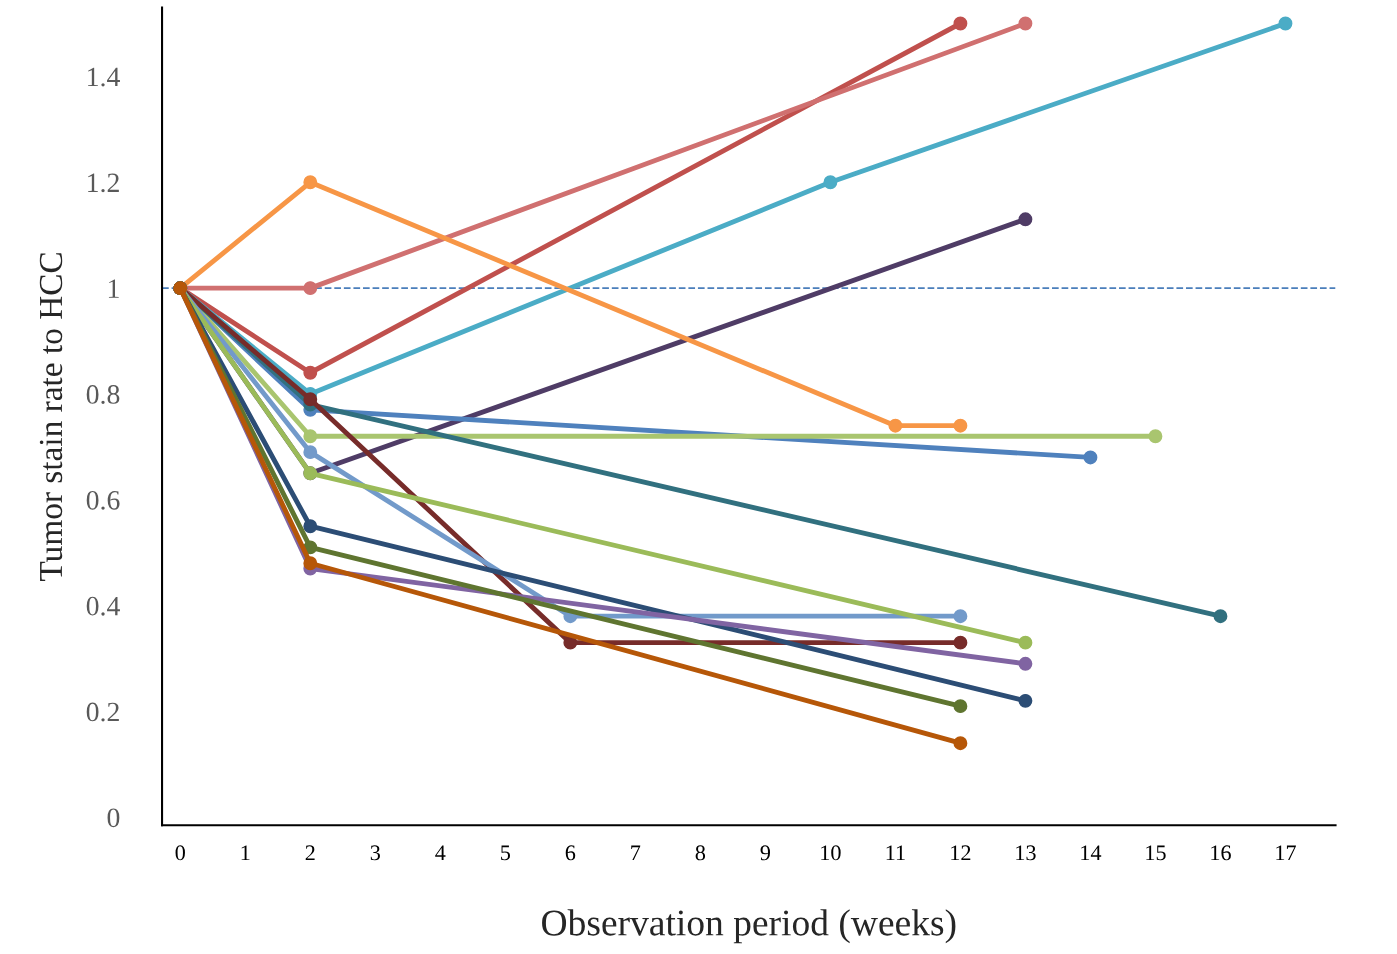 This screenshot has height=954, width=1397. What do you see at coordinates (310, 853) in the screenshot?
I see `x-tick-label: 2` at bounding box center [310, 853].